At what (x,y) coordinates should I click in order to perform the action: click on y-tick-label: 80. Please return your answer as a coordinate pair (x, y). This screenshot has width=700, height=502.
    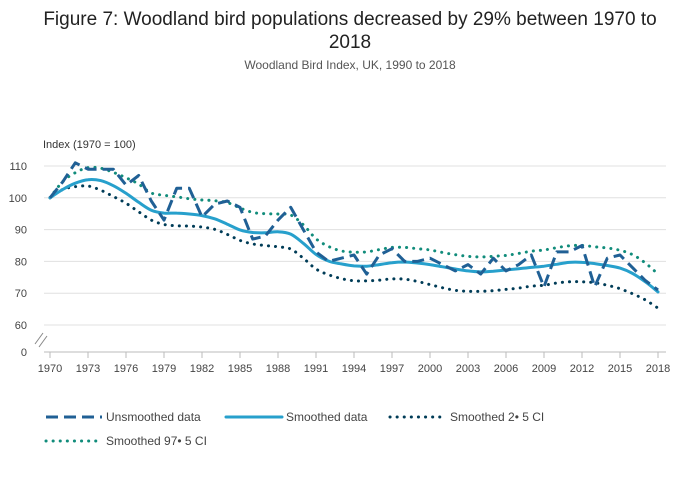
    Looking at the image, I should click on (21, 262).